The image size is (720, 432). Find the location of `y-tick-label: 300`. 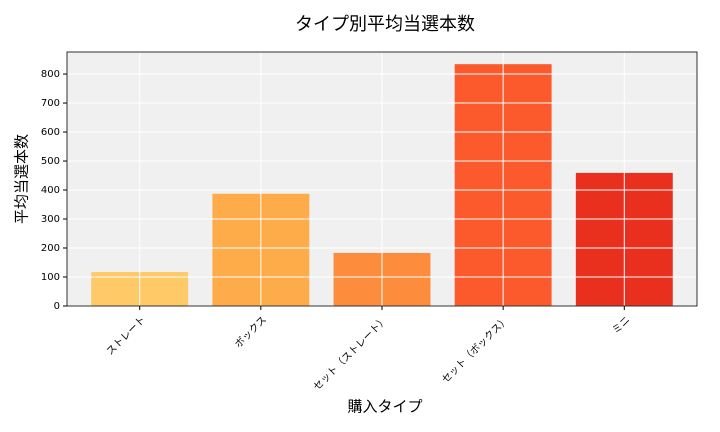

y-tick-label: 300 is located at coordinates (50, 219).